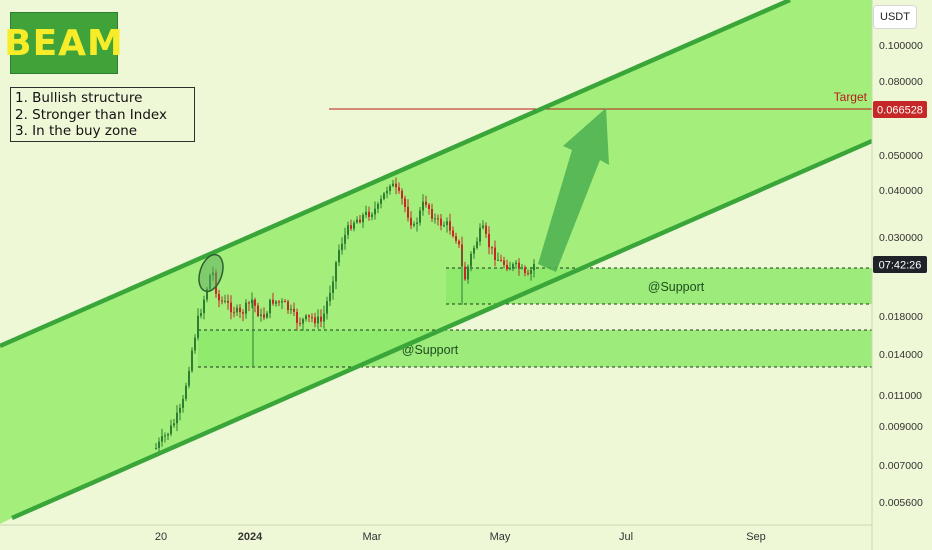 This screenshot has width=932, height=550. I want to click on price-tick-label: 0.005600, so click(901, 503).